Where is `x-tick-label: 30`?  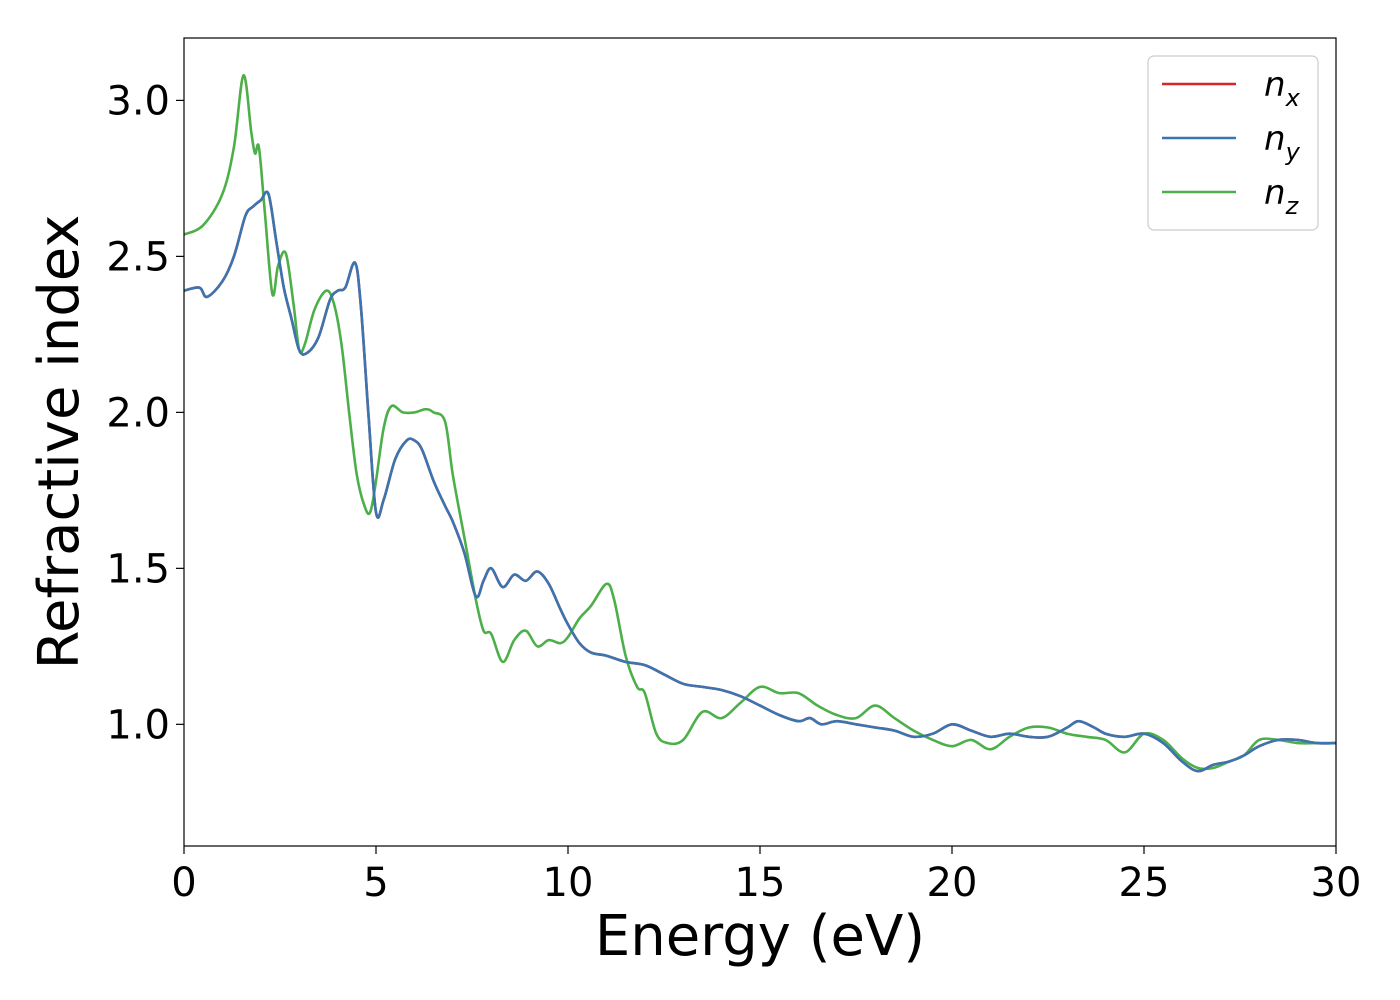 x-tick-label: 30 is located at coordinates (1336, 883).